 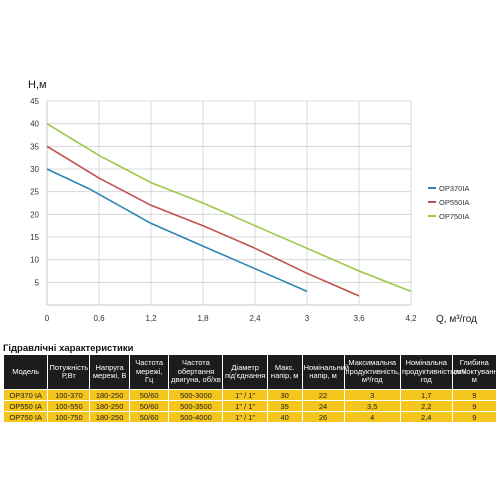 What do you see at coordinates (69, 417) in the screenshot?
I see `table-cell: 100-750` at bounding box center [69, 417].